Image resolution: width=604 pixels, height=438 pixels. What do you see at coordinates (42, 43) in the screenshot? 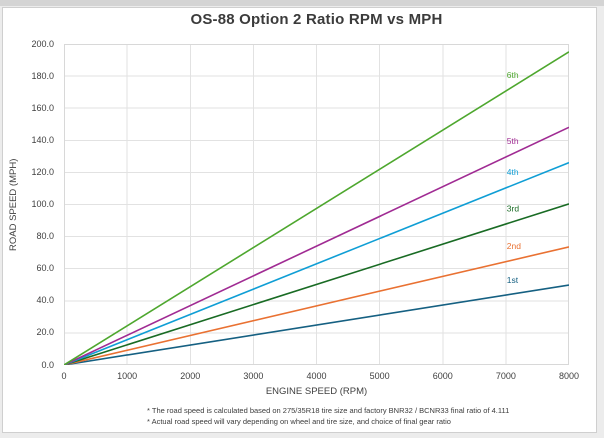
I see `y-tick-label: 200.0` at bounding box center [42, 43].